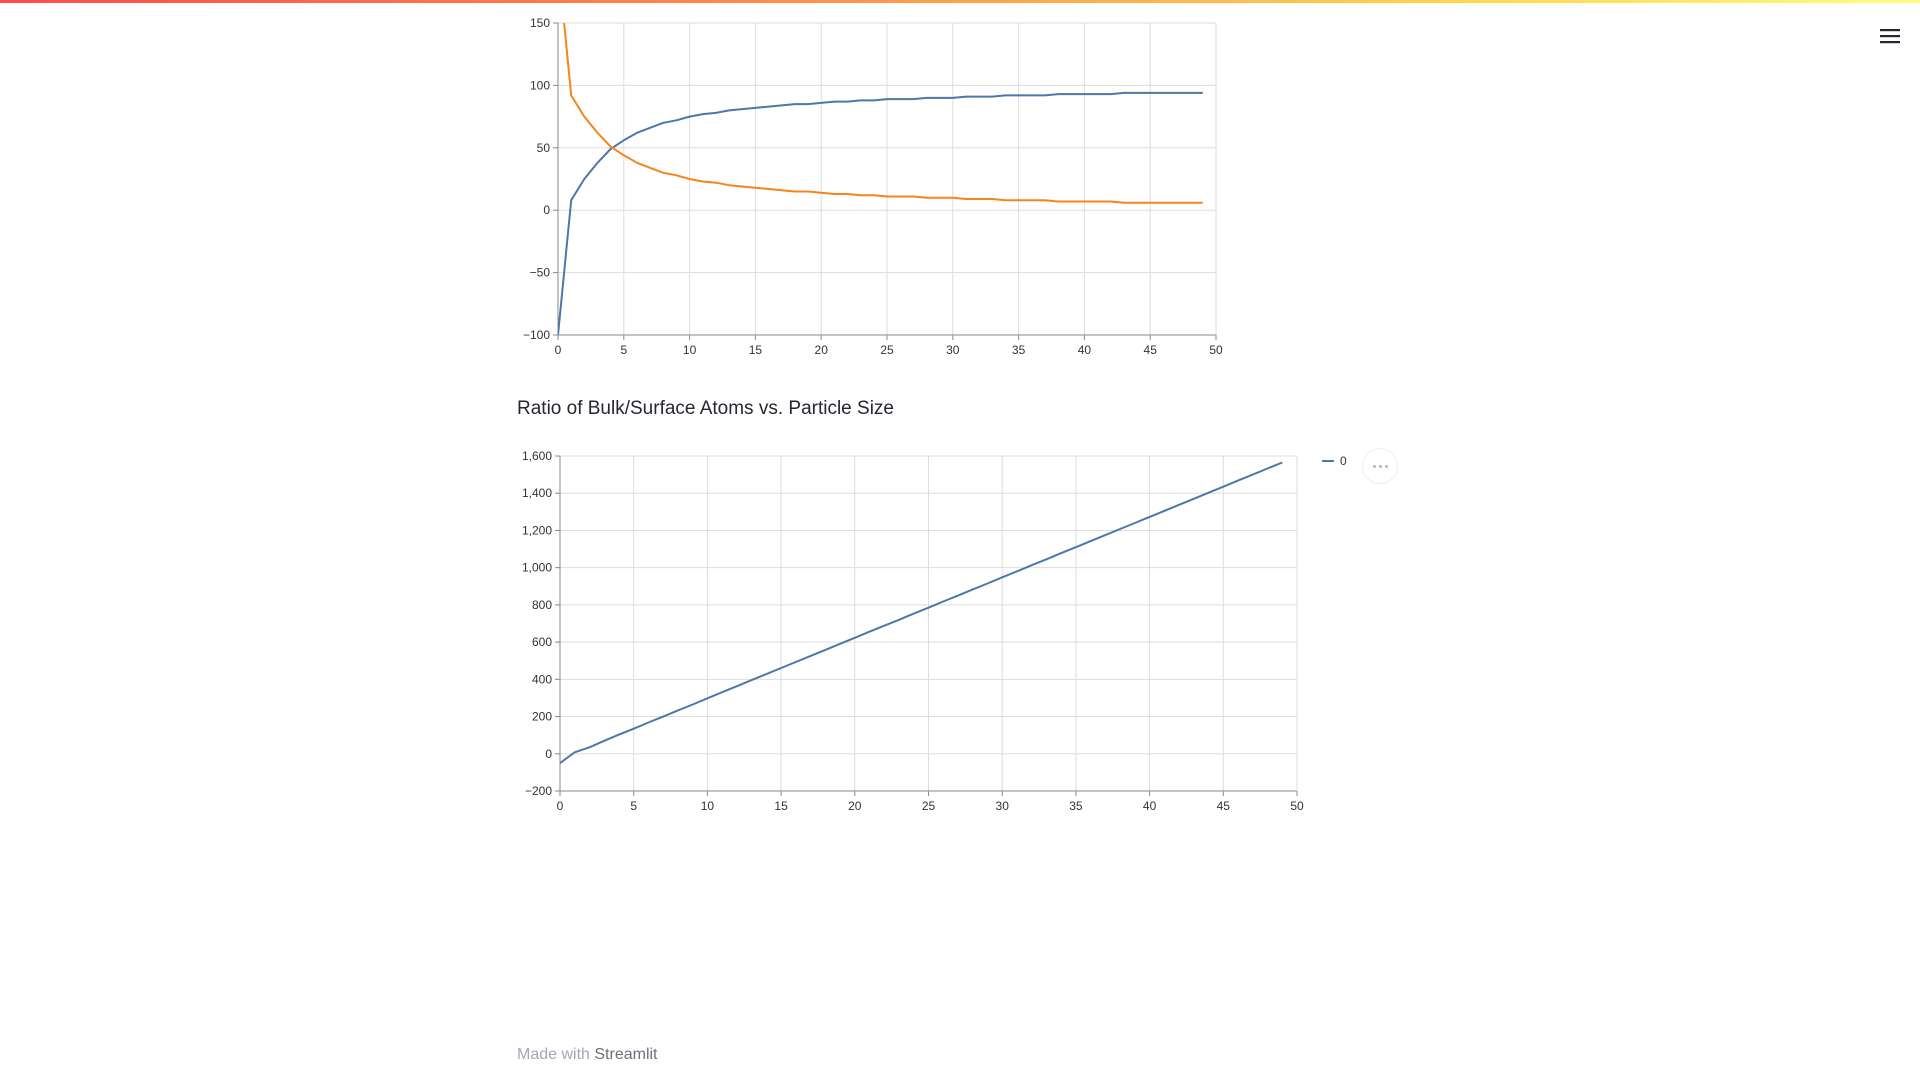 This screenshot has height=1080, width=1920. Describe the element at coordinates (690, 350) in the screenshot. I see `chart-1-x-tick-label: 10` at that location.